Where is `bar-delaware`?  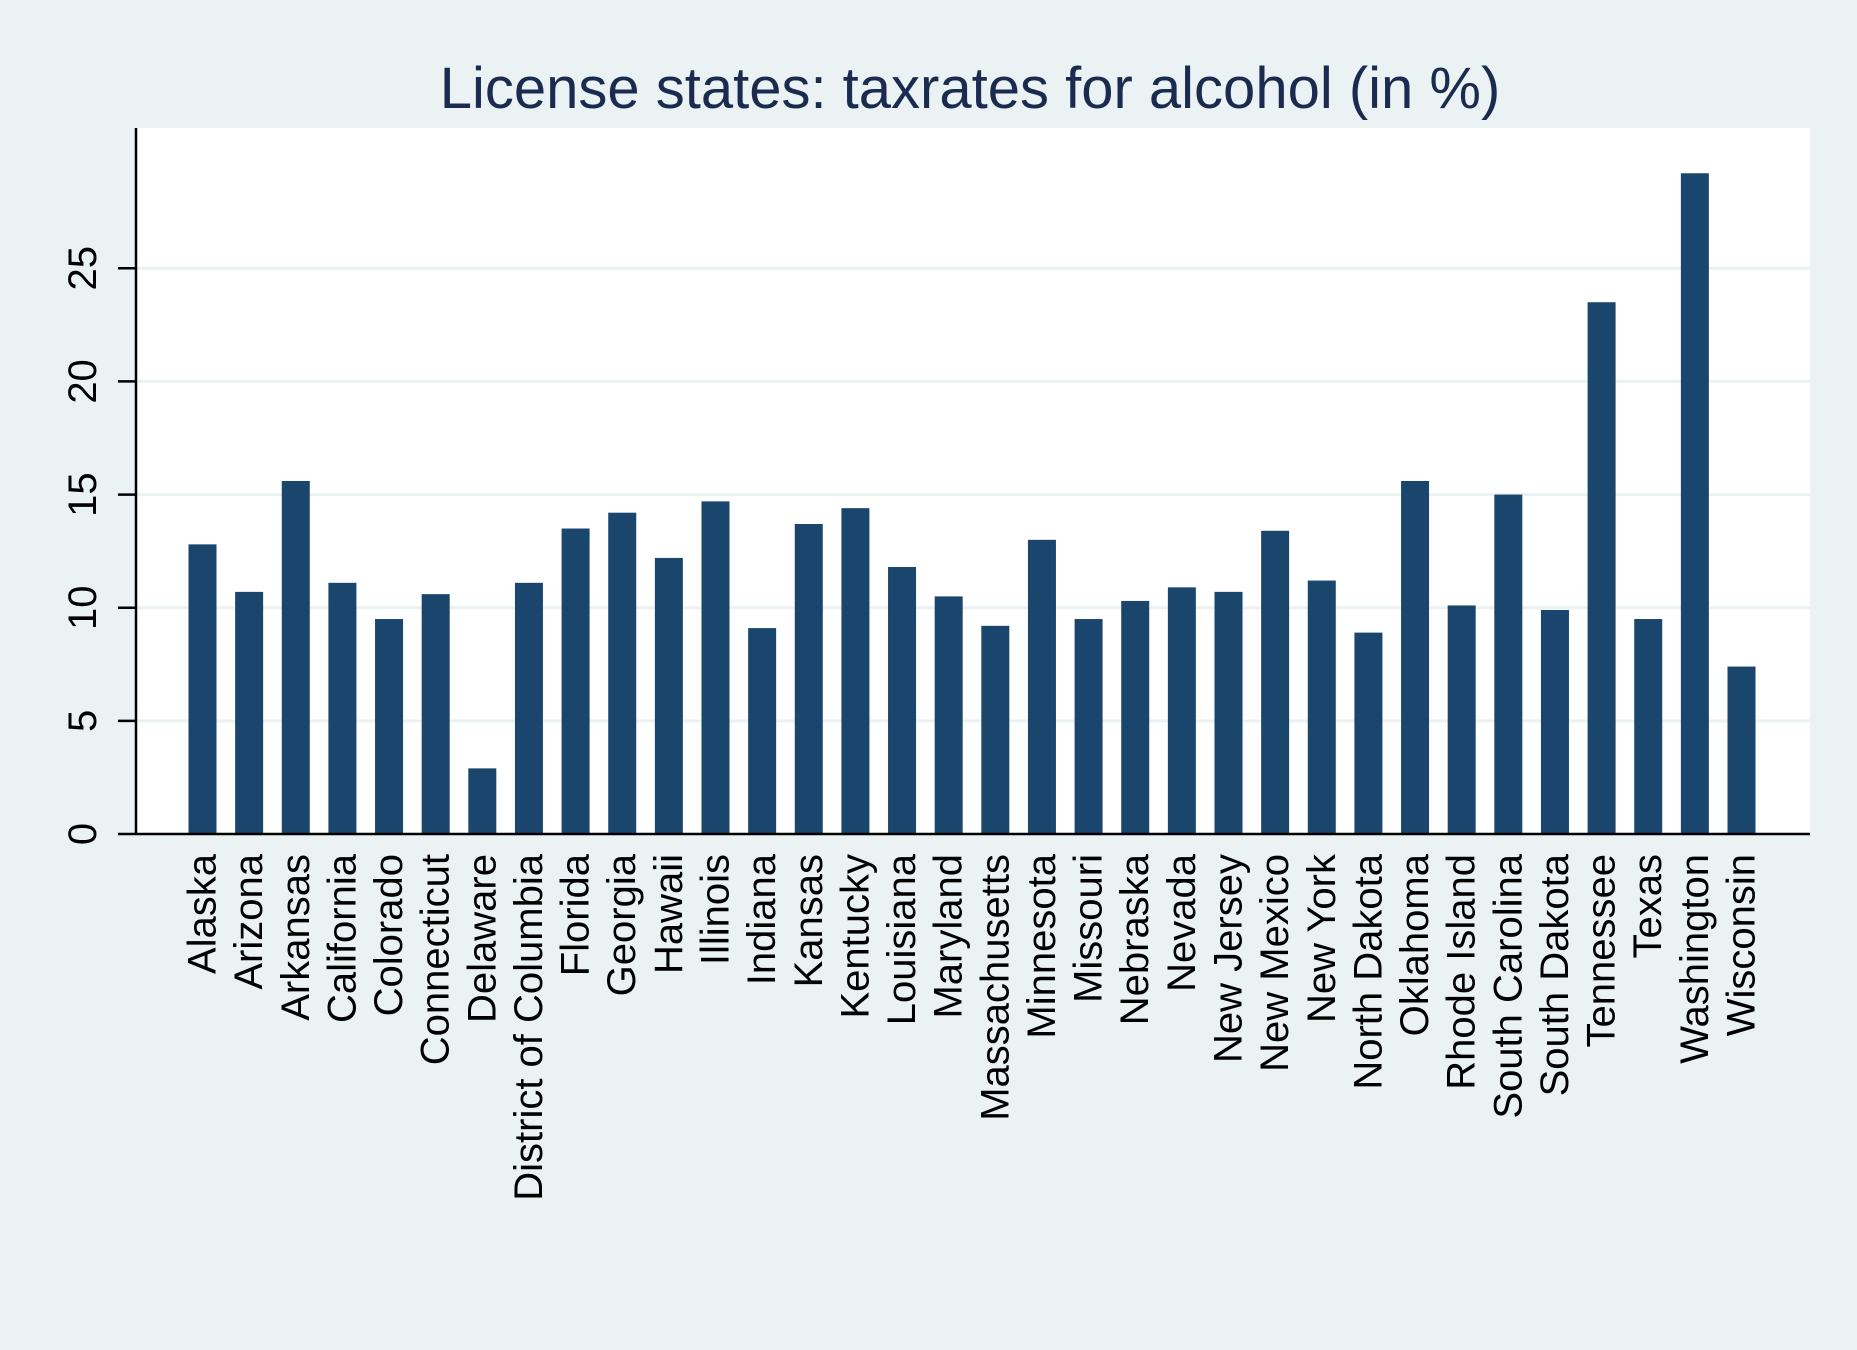 bar-delaware is located at coordinates (482, 801).